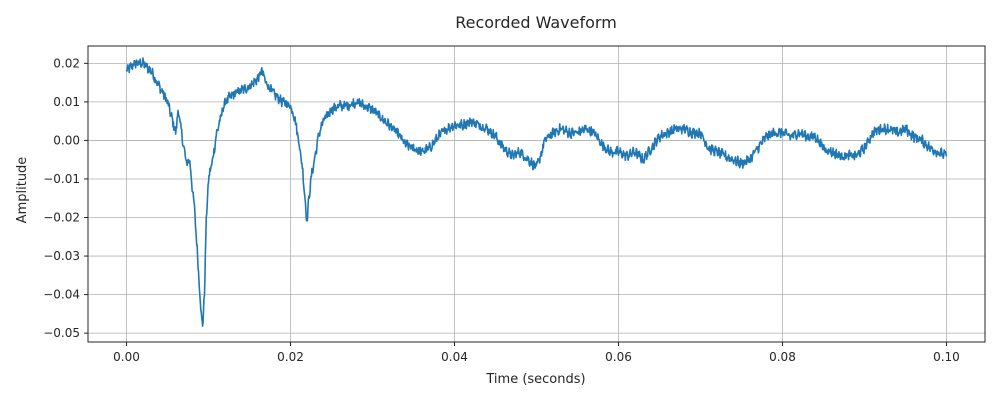 The image size is (1000, 400). I want to click on y-tick-label: −0.03, so click(61, 256).